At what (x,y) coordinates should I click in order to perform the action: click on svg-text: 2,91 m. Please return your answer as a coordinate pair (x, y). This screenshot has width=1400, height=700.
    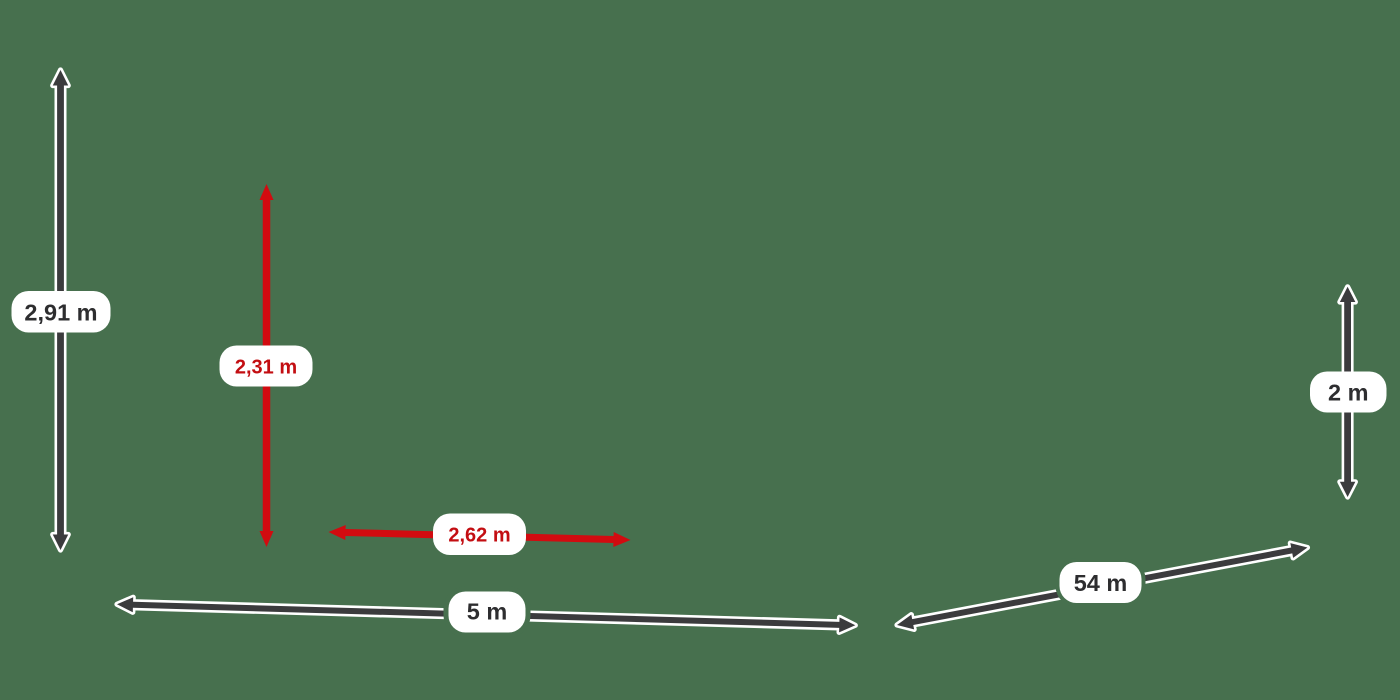
    Looking at the image, I should click on (60, 312).